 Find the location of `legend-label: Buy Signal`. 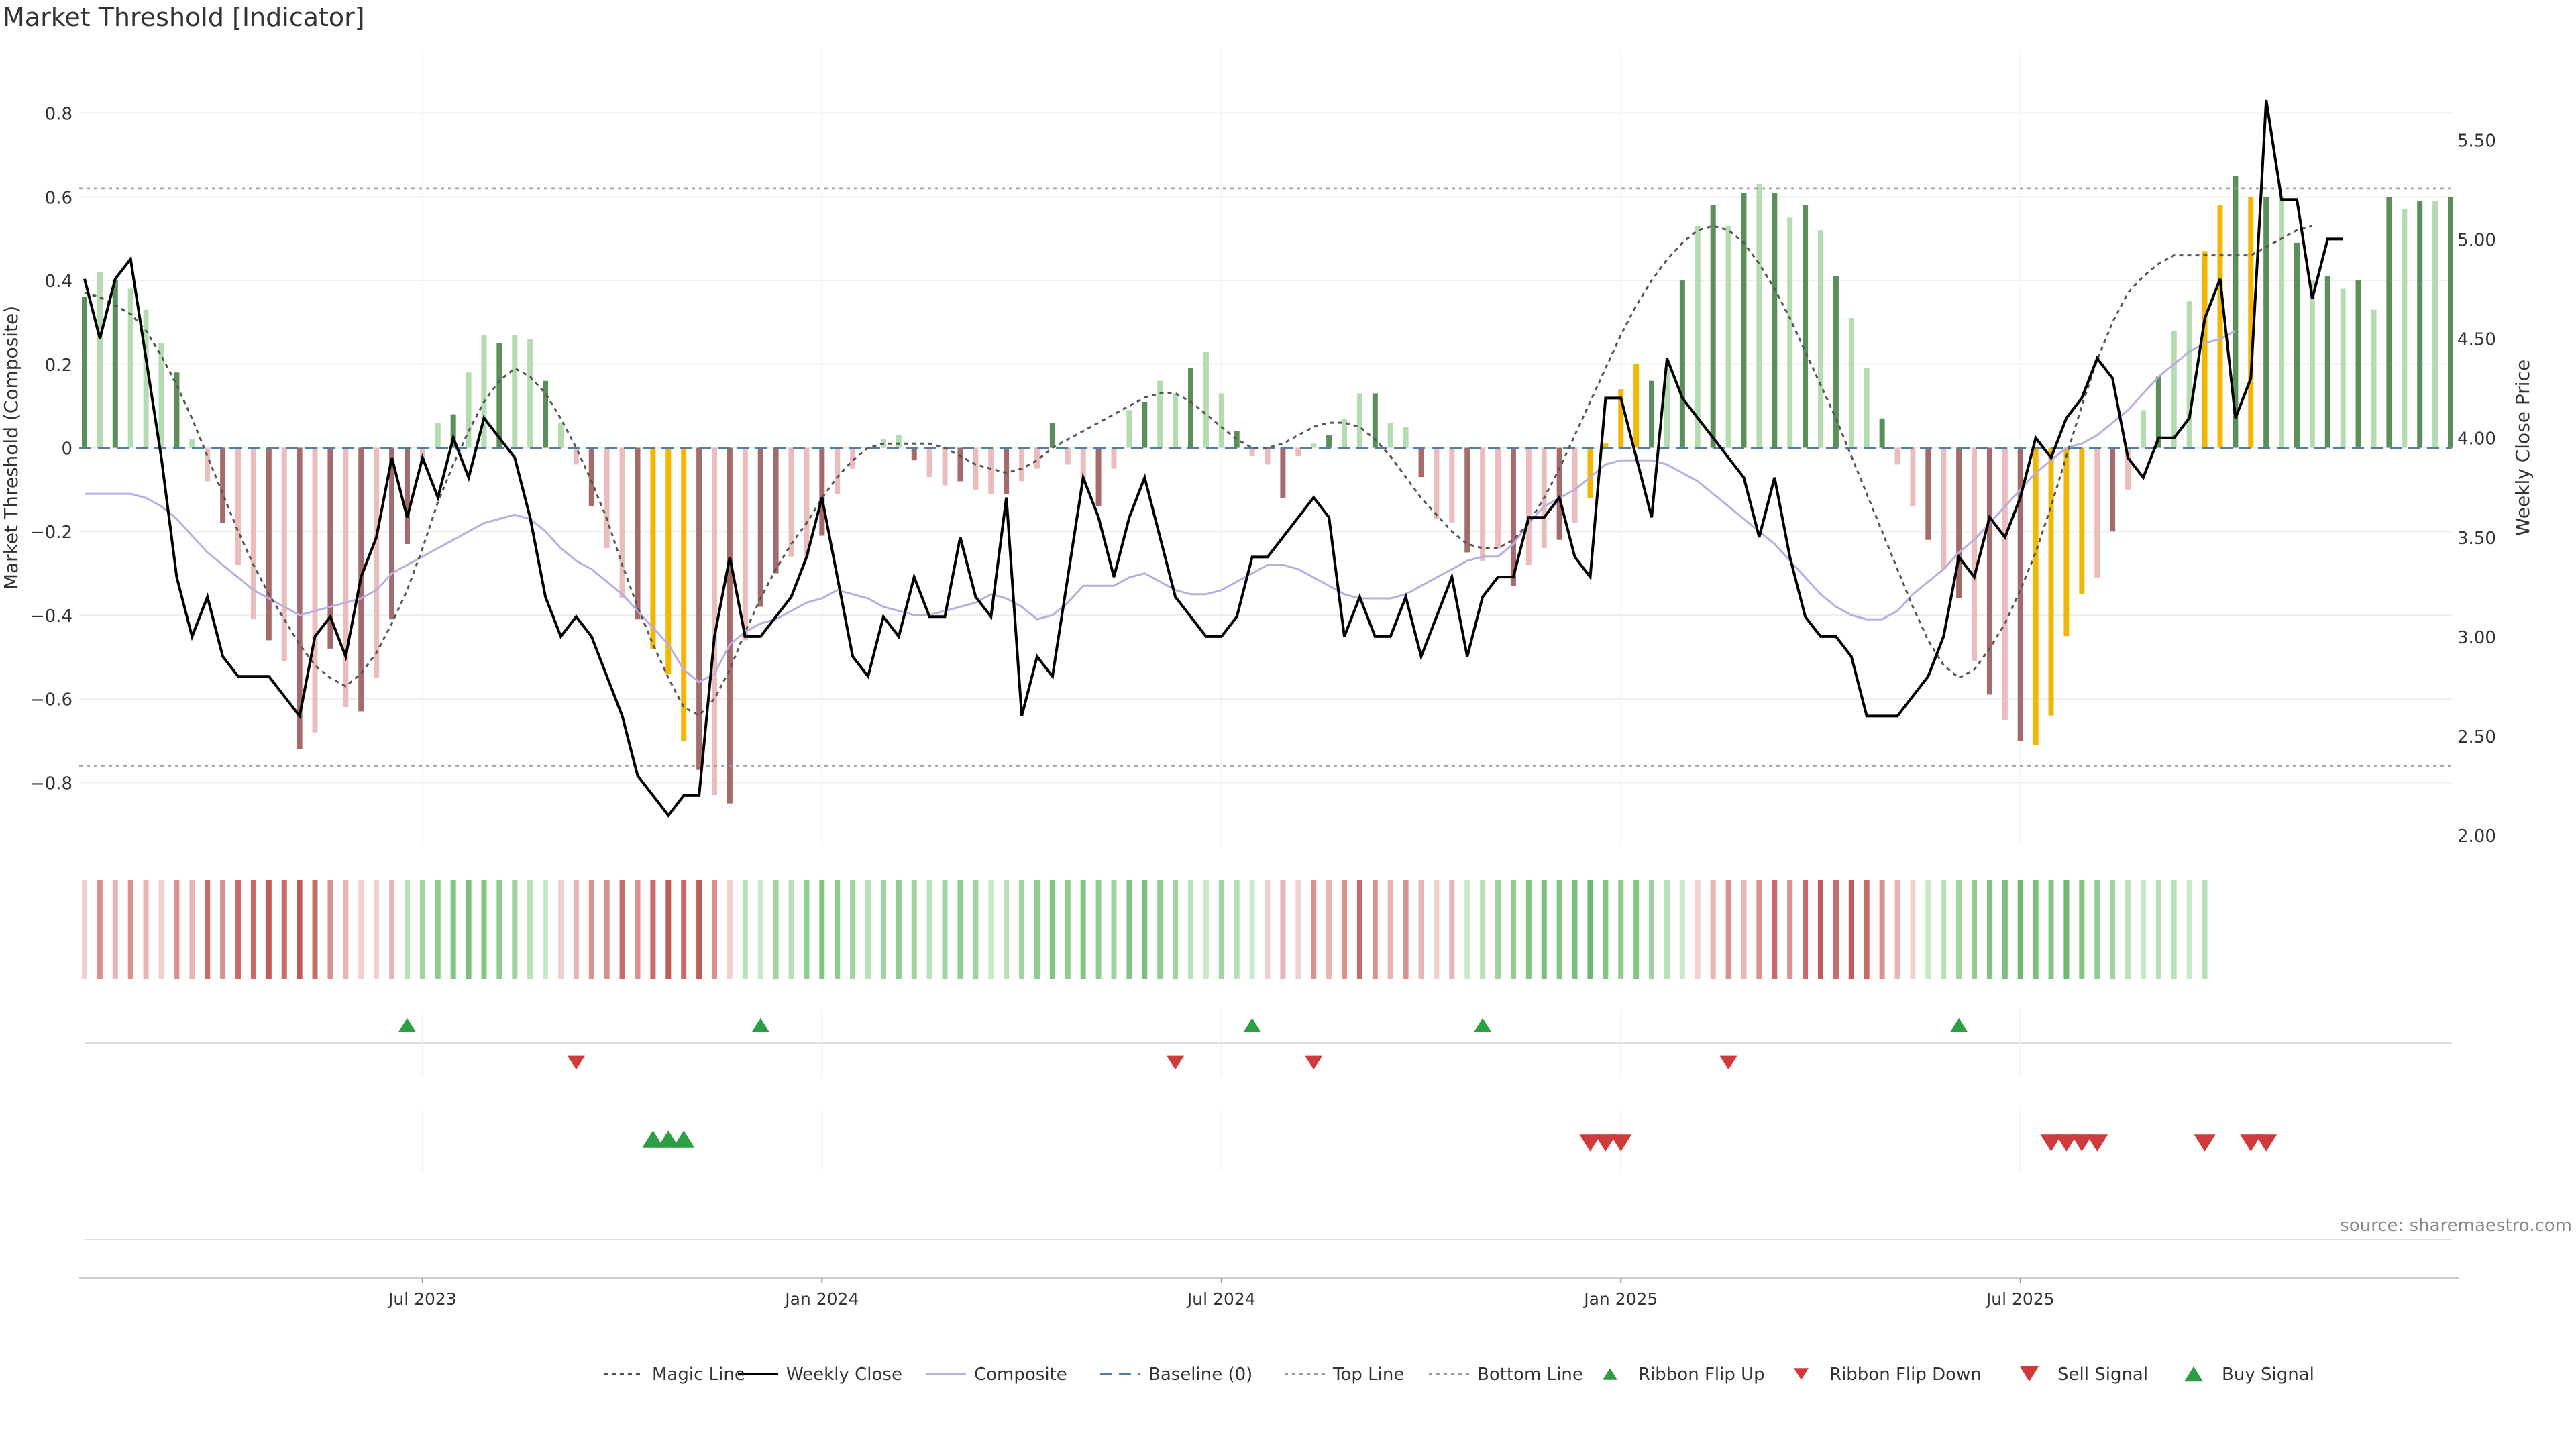

legend-label: Buy Signal is located at coordinates (2268, 1374).